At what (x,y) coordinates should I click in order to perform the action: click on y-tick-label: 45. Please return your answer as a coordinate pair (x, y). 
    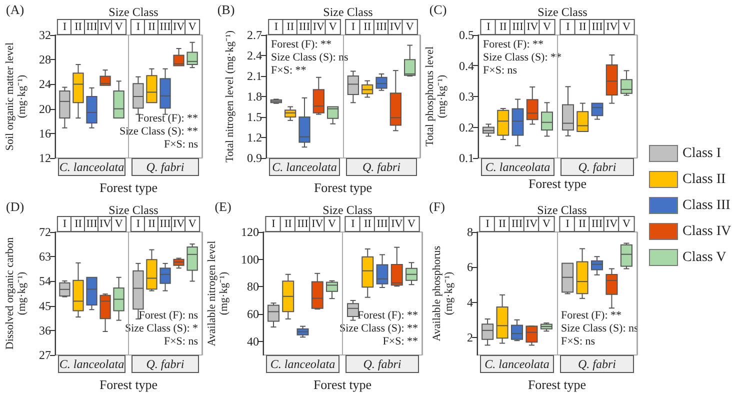
    Looking at the image, I should click on (45, 305).